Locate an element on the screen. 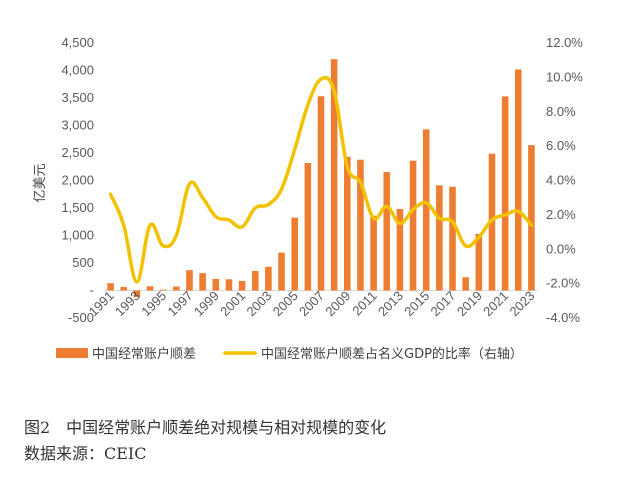 The width and height of the screenshot is (633, 493). bar-2017 is located at coordinates (452, 238).